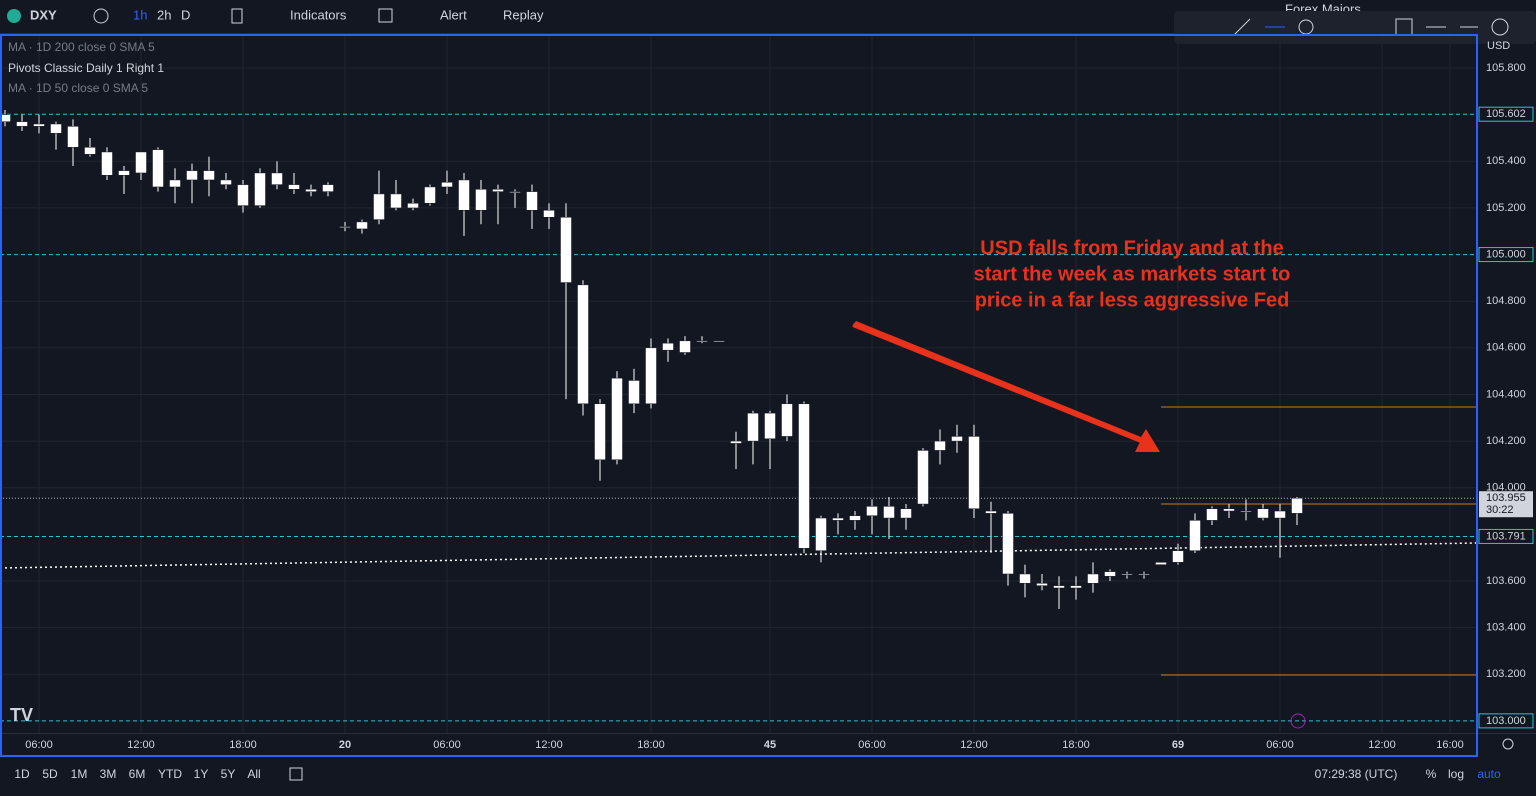 The width and height of the screenshot is (1536, 796). I want to click on y-tick-label: 104.400, so click(1506, 394).